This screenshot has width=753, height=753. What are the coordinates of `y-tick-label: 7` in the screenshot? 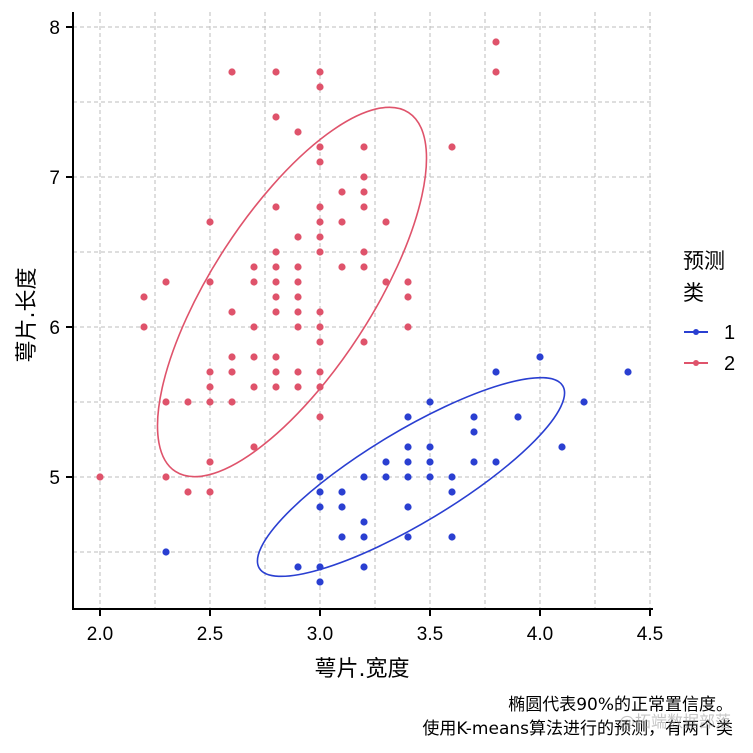 It's located at (54, 178).